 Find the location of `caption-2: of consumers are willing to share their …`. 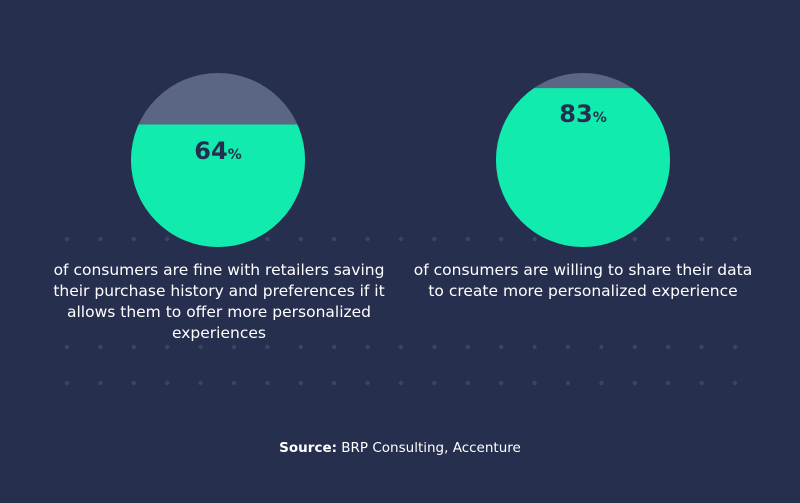

caption-2: of consumers are willing to share their … is located at coordinates (583, 280).